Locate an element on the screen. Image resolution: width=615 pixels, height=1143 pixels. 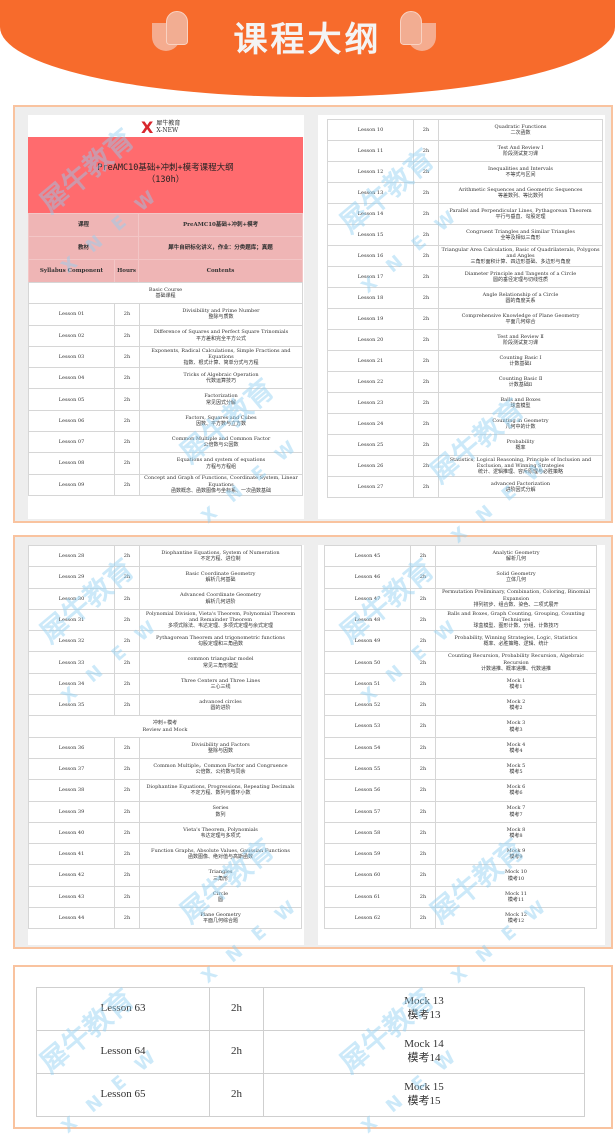
topic-en: Equations and system of equations is located at coordinates (221, 460).